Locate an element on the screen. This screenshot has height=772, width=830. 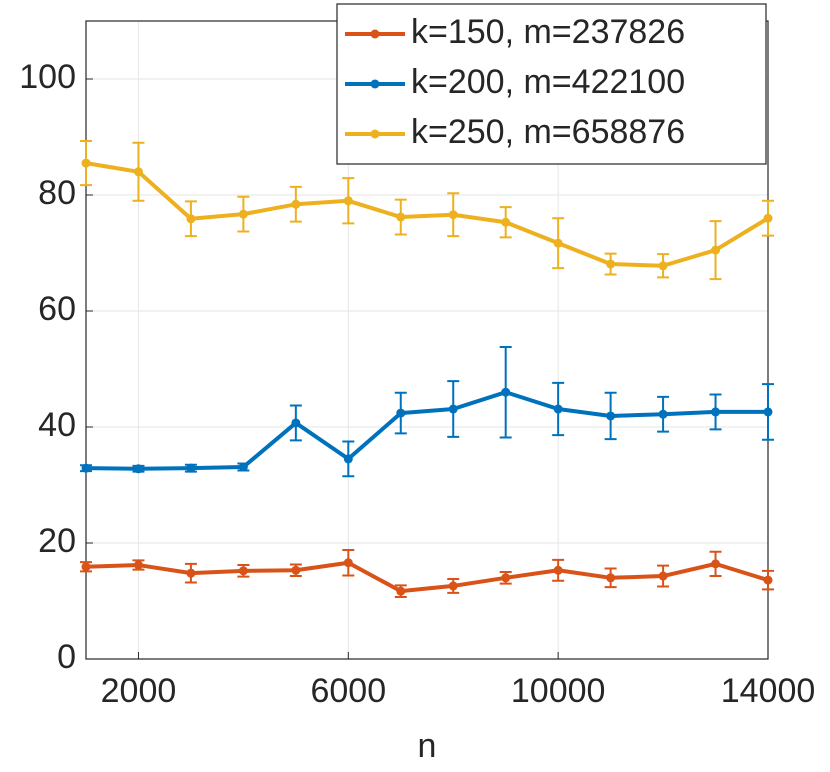
legend-label: k=250, m=658876 is located at coordinates (548, 132).